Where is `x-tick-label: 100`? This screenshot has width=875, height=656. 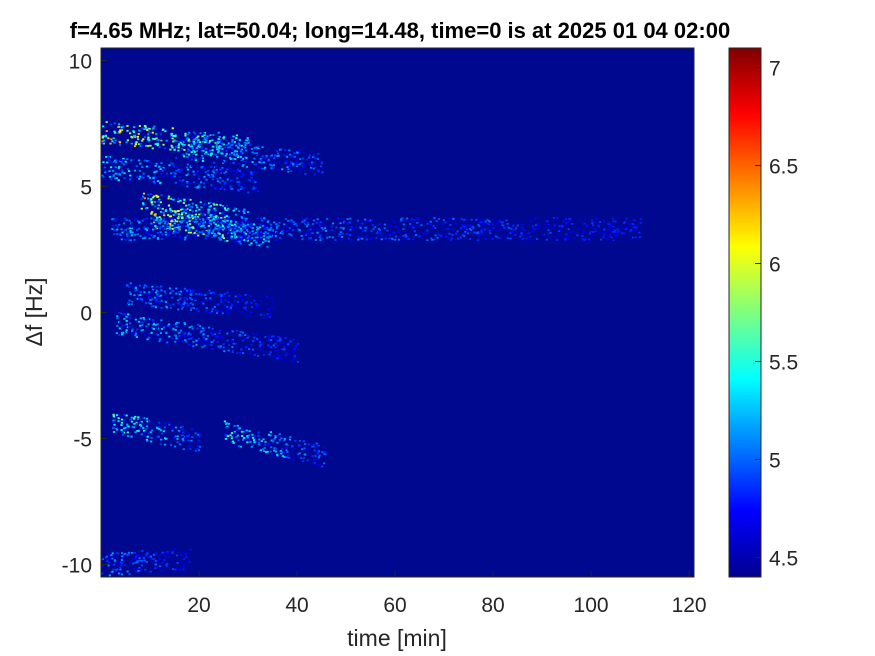 x-tick-label: 100 is located at coordinates (591, 605).